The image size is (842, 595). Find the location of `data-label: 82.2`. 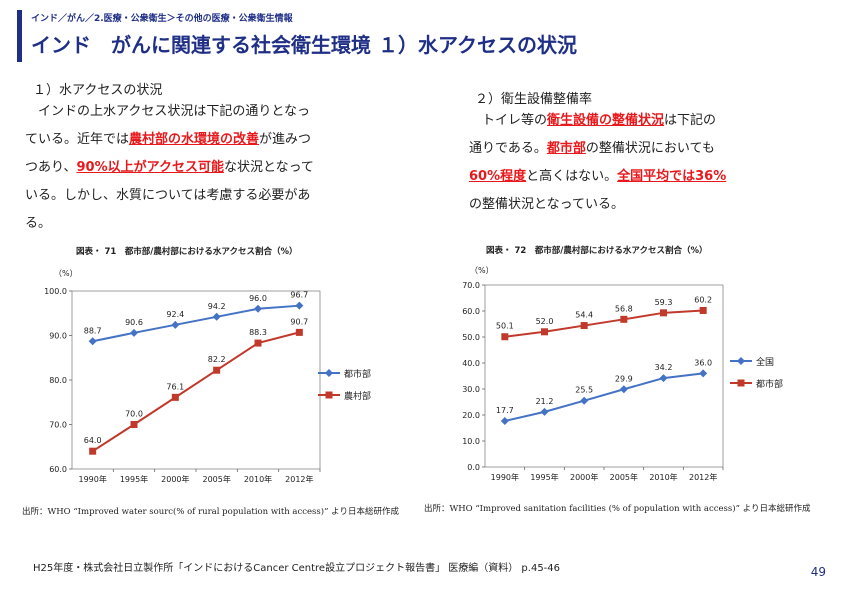

data-label: 82.2 is located at coordinates (217, 359).